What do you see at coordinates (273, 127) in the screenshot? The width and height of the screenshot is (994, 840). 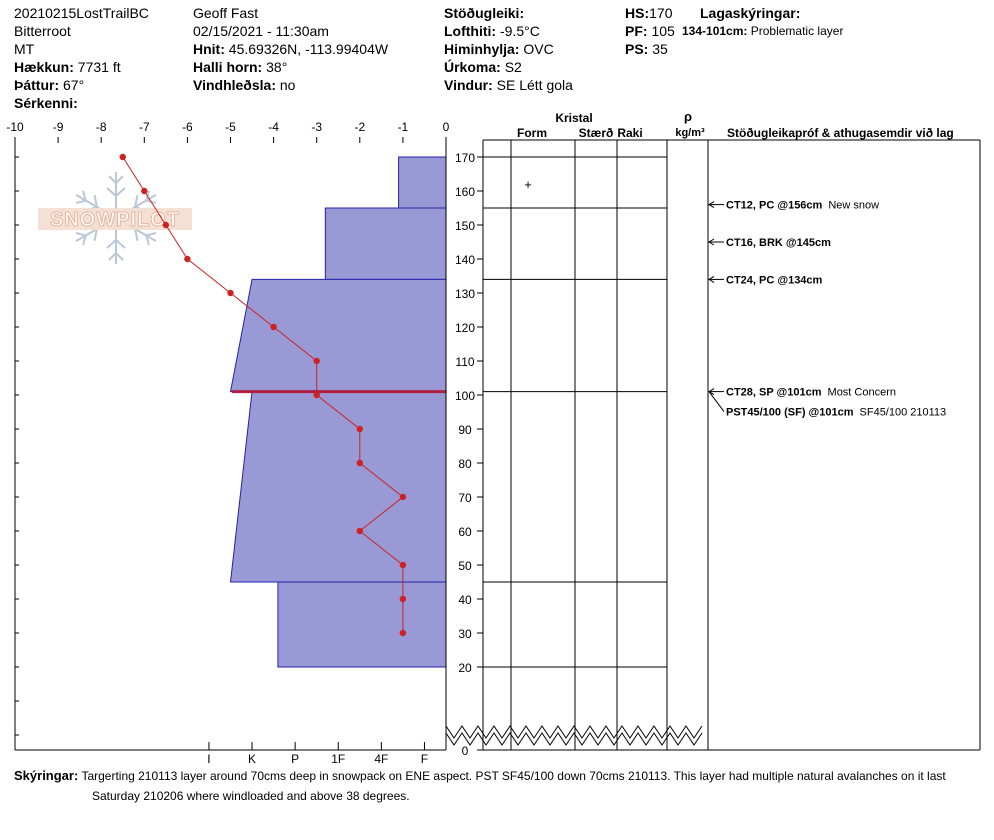 I see `temp-tick-label: -4` at bounding box center [273, 127].